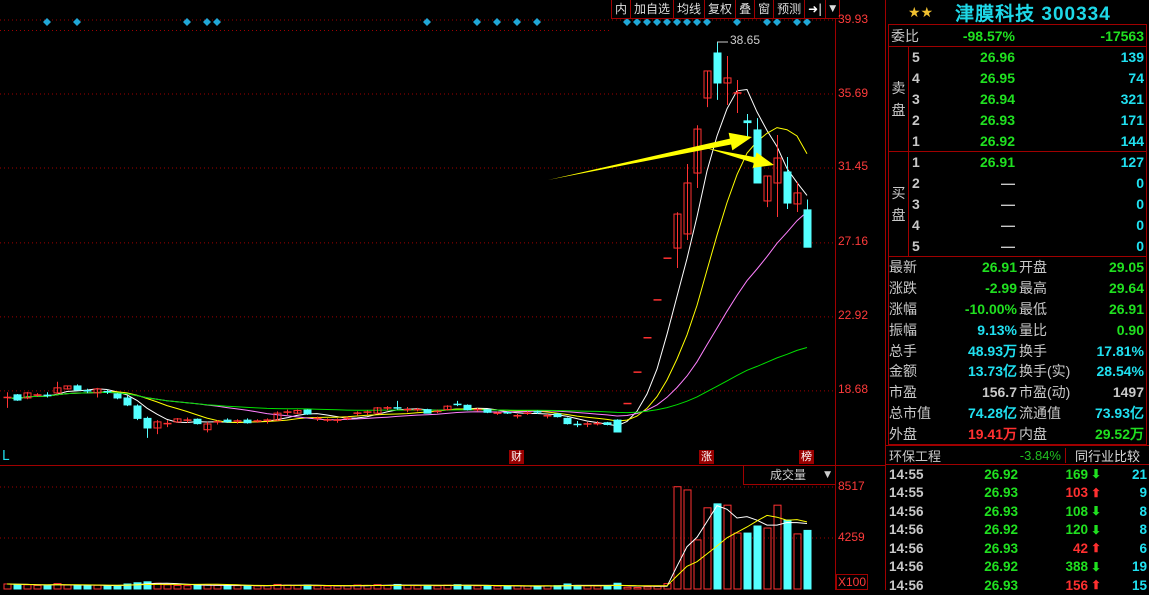 The height and width of the screenshot is (595, 1149). I want to click on sell-level-row: 2 26.93 171, so click(1027, 119).